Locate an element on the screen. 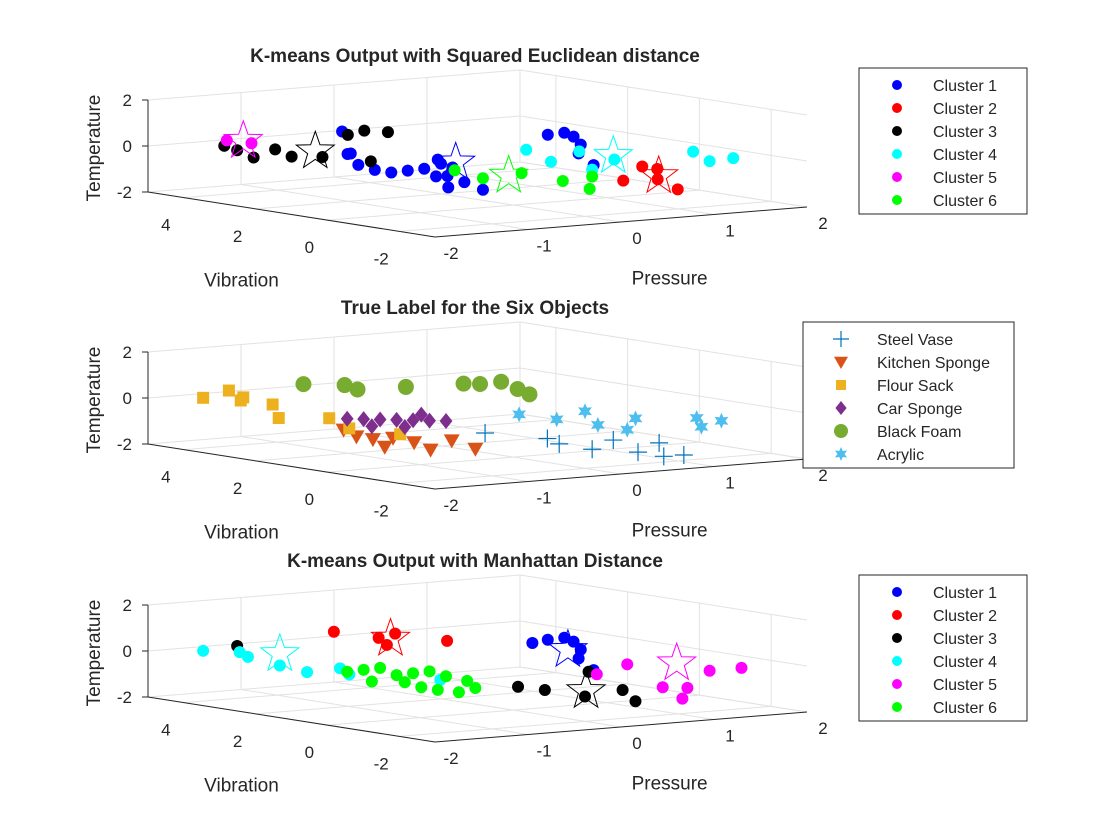 The image size is (1120, 840). x-tick-label: -2 is located at coordinates (450, 758).